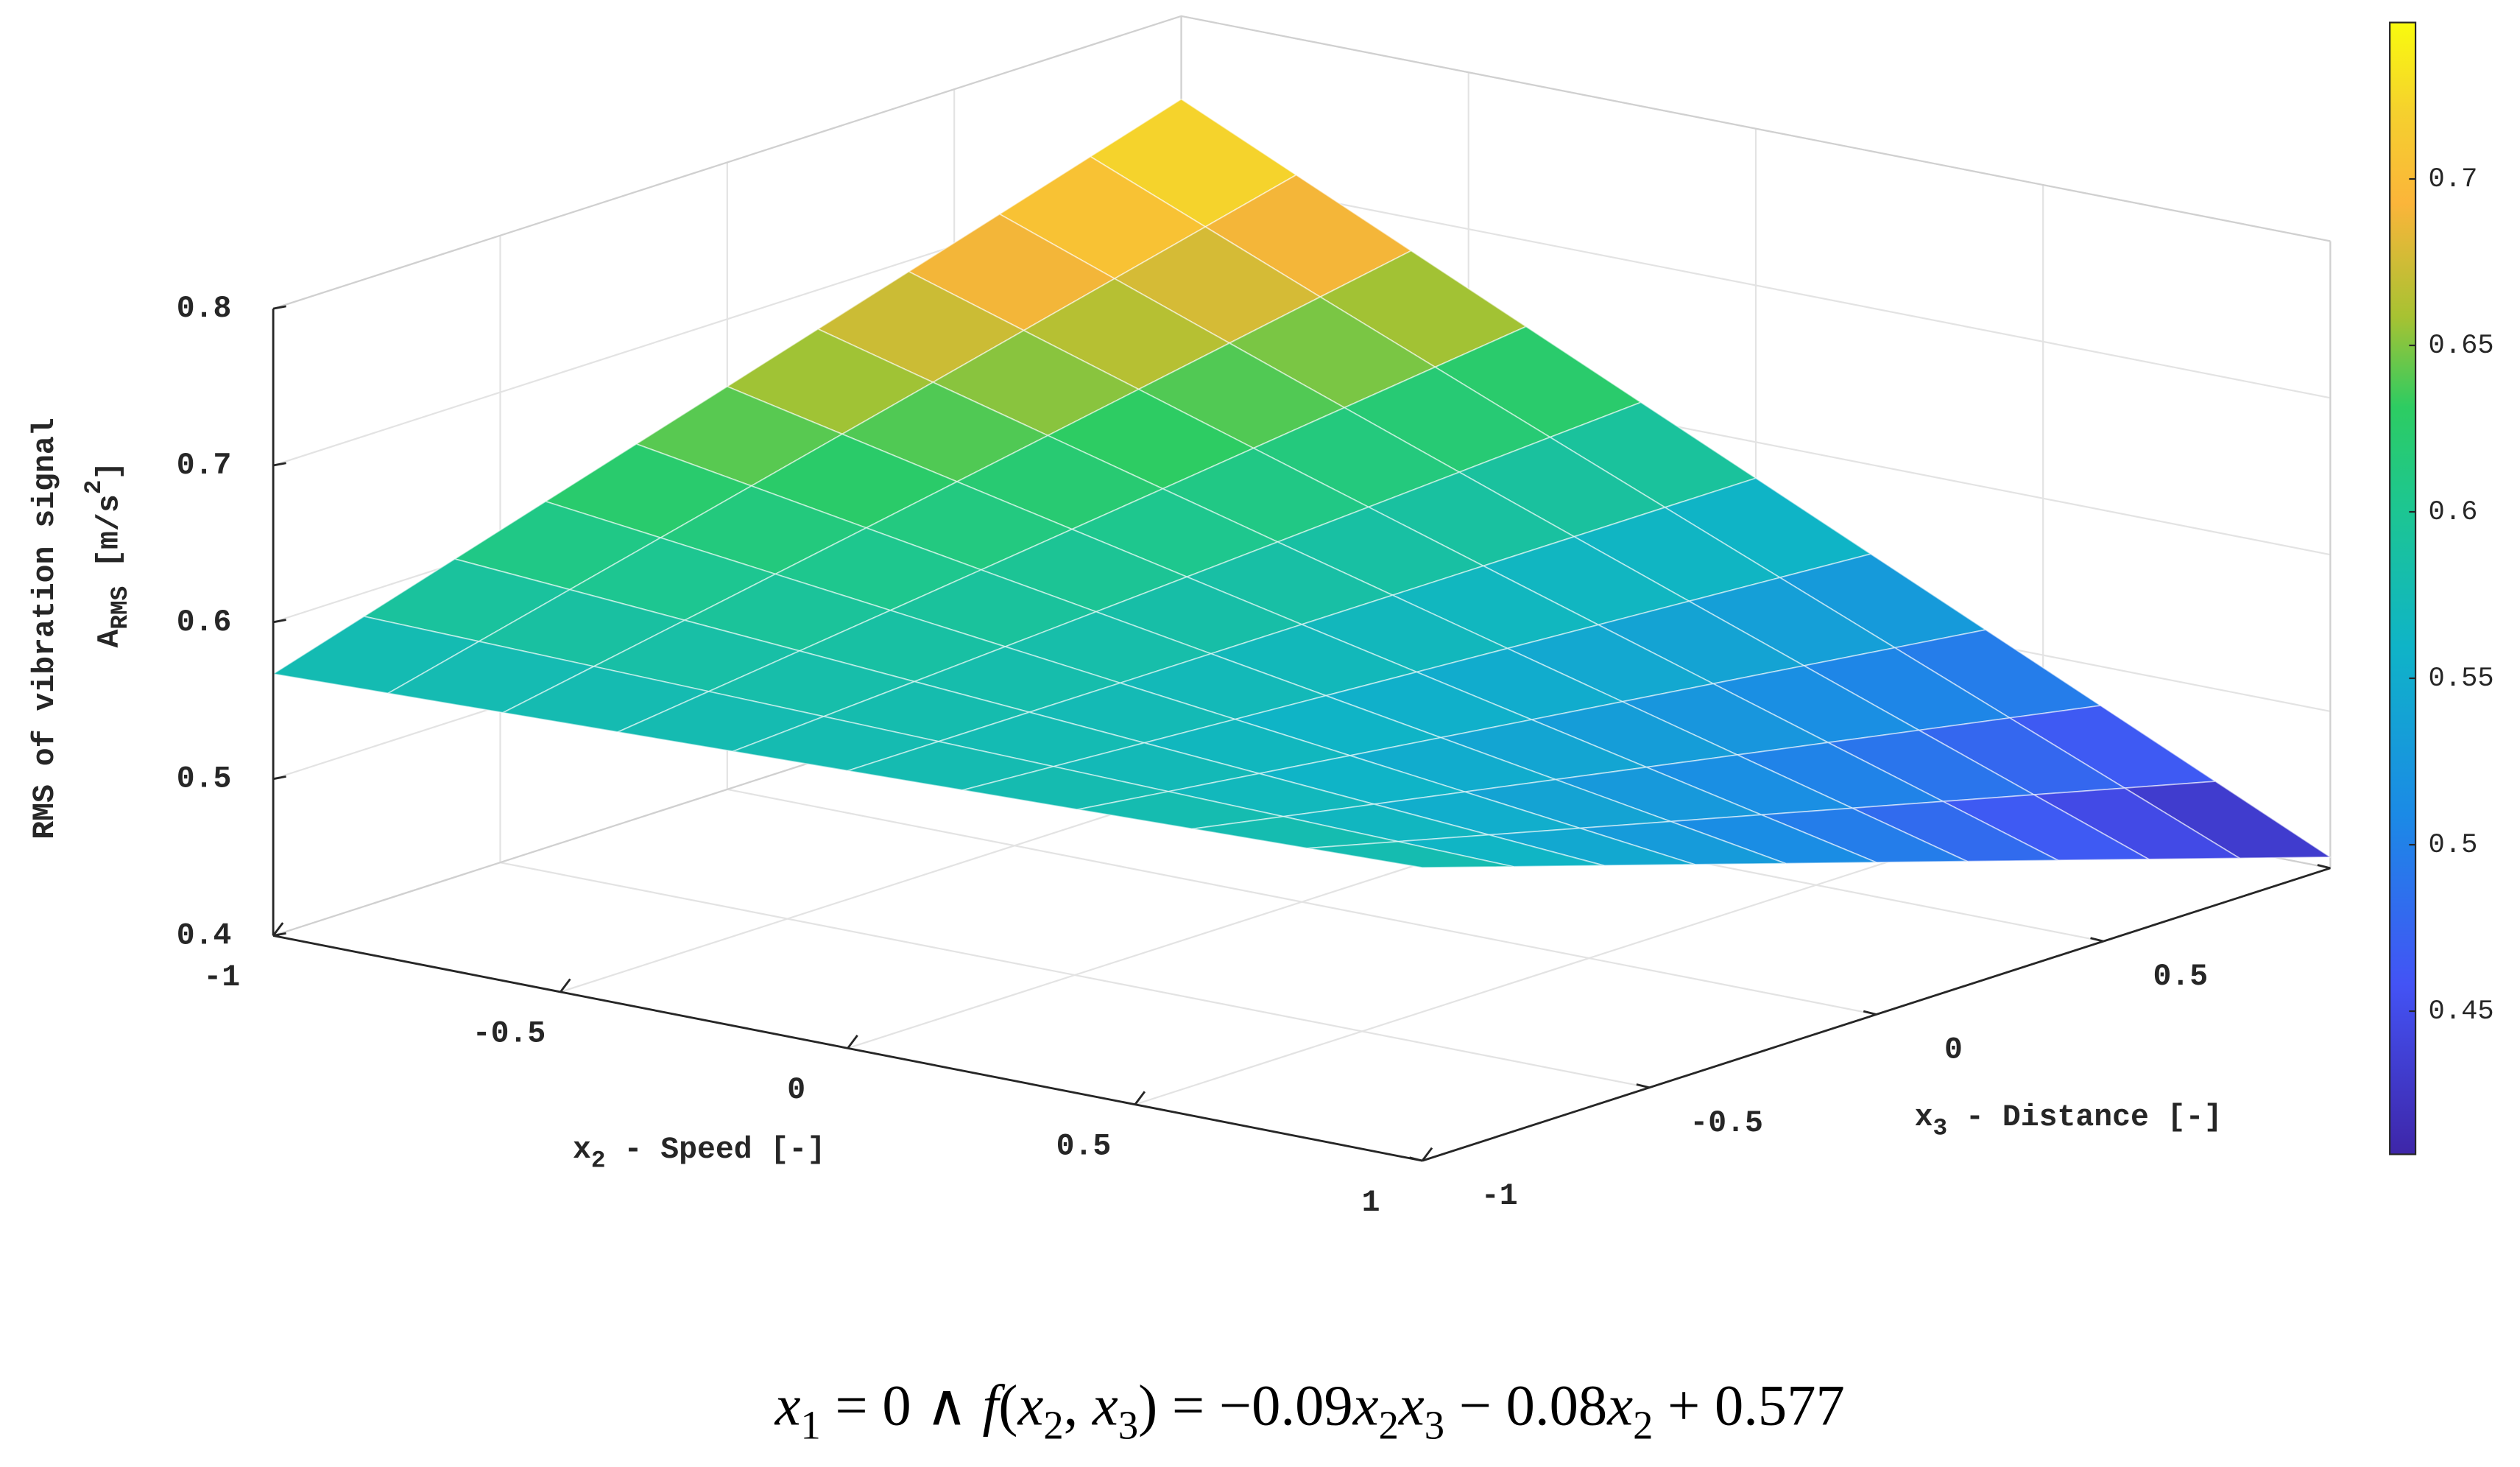 The height and width of the screenshot is (1467, 2520). What do you see at coordinates (902, 1406) in the screenshot?
I see `caption-part: = 0 ∧` at bounding box center [902, 1406].